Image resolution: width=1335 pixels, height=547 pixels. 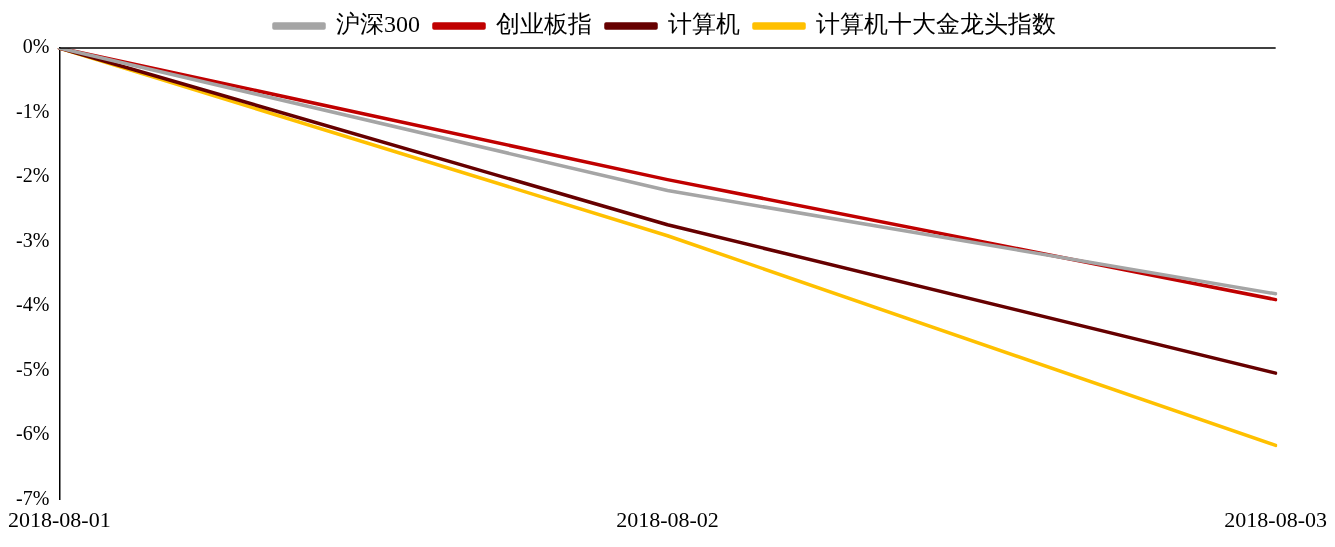 I want to click on x-tick-label: 2018-08-02, so click(x=667, y=519).